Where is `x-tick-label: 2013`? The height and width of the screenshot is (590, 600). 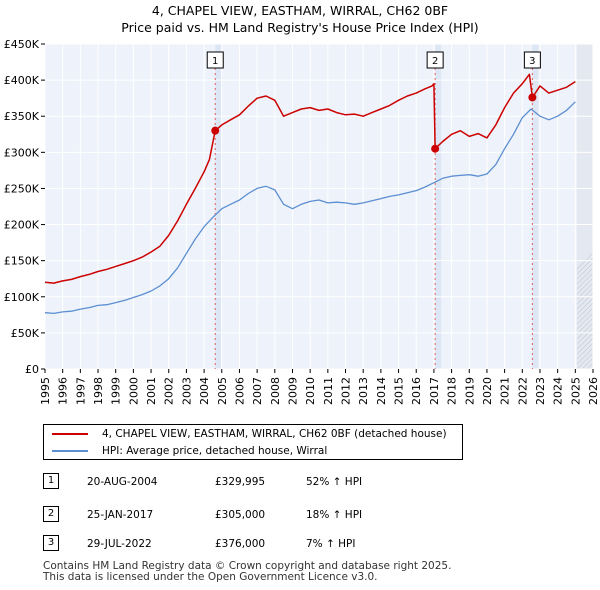
x-tick-label: 2013 is located at coordinates (363, 391).